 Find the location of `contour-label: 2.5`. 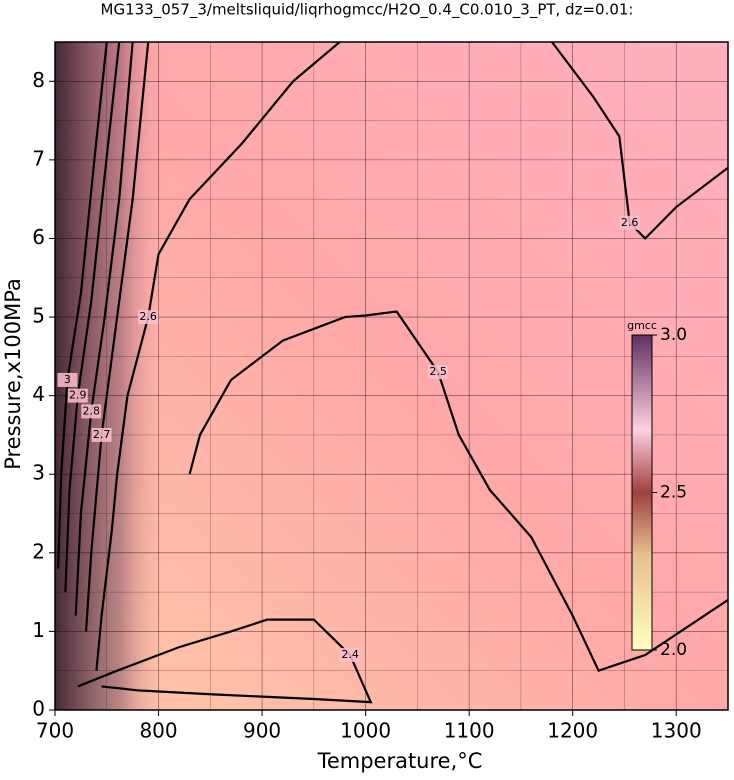

contour-label: 2.5 is located at coordinates (438, 371).